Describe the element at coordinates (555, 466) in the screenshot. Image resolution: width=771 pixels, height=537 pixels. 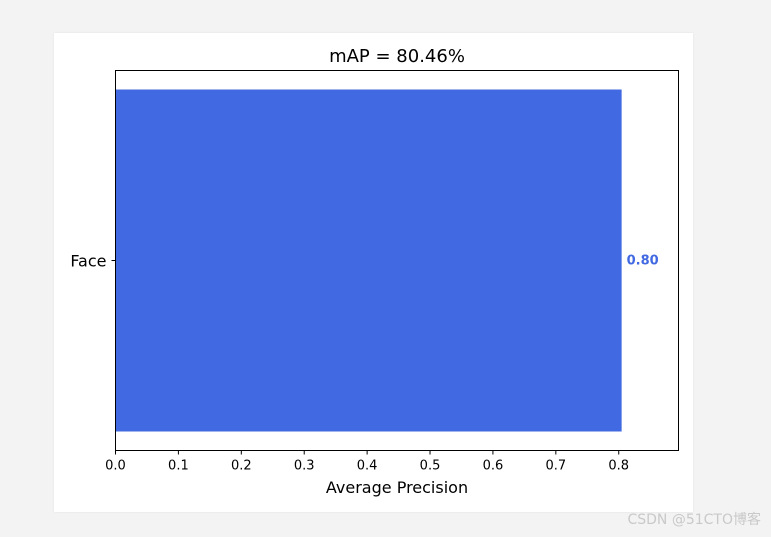
I see `x-tick-label: 0.7` at that location.